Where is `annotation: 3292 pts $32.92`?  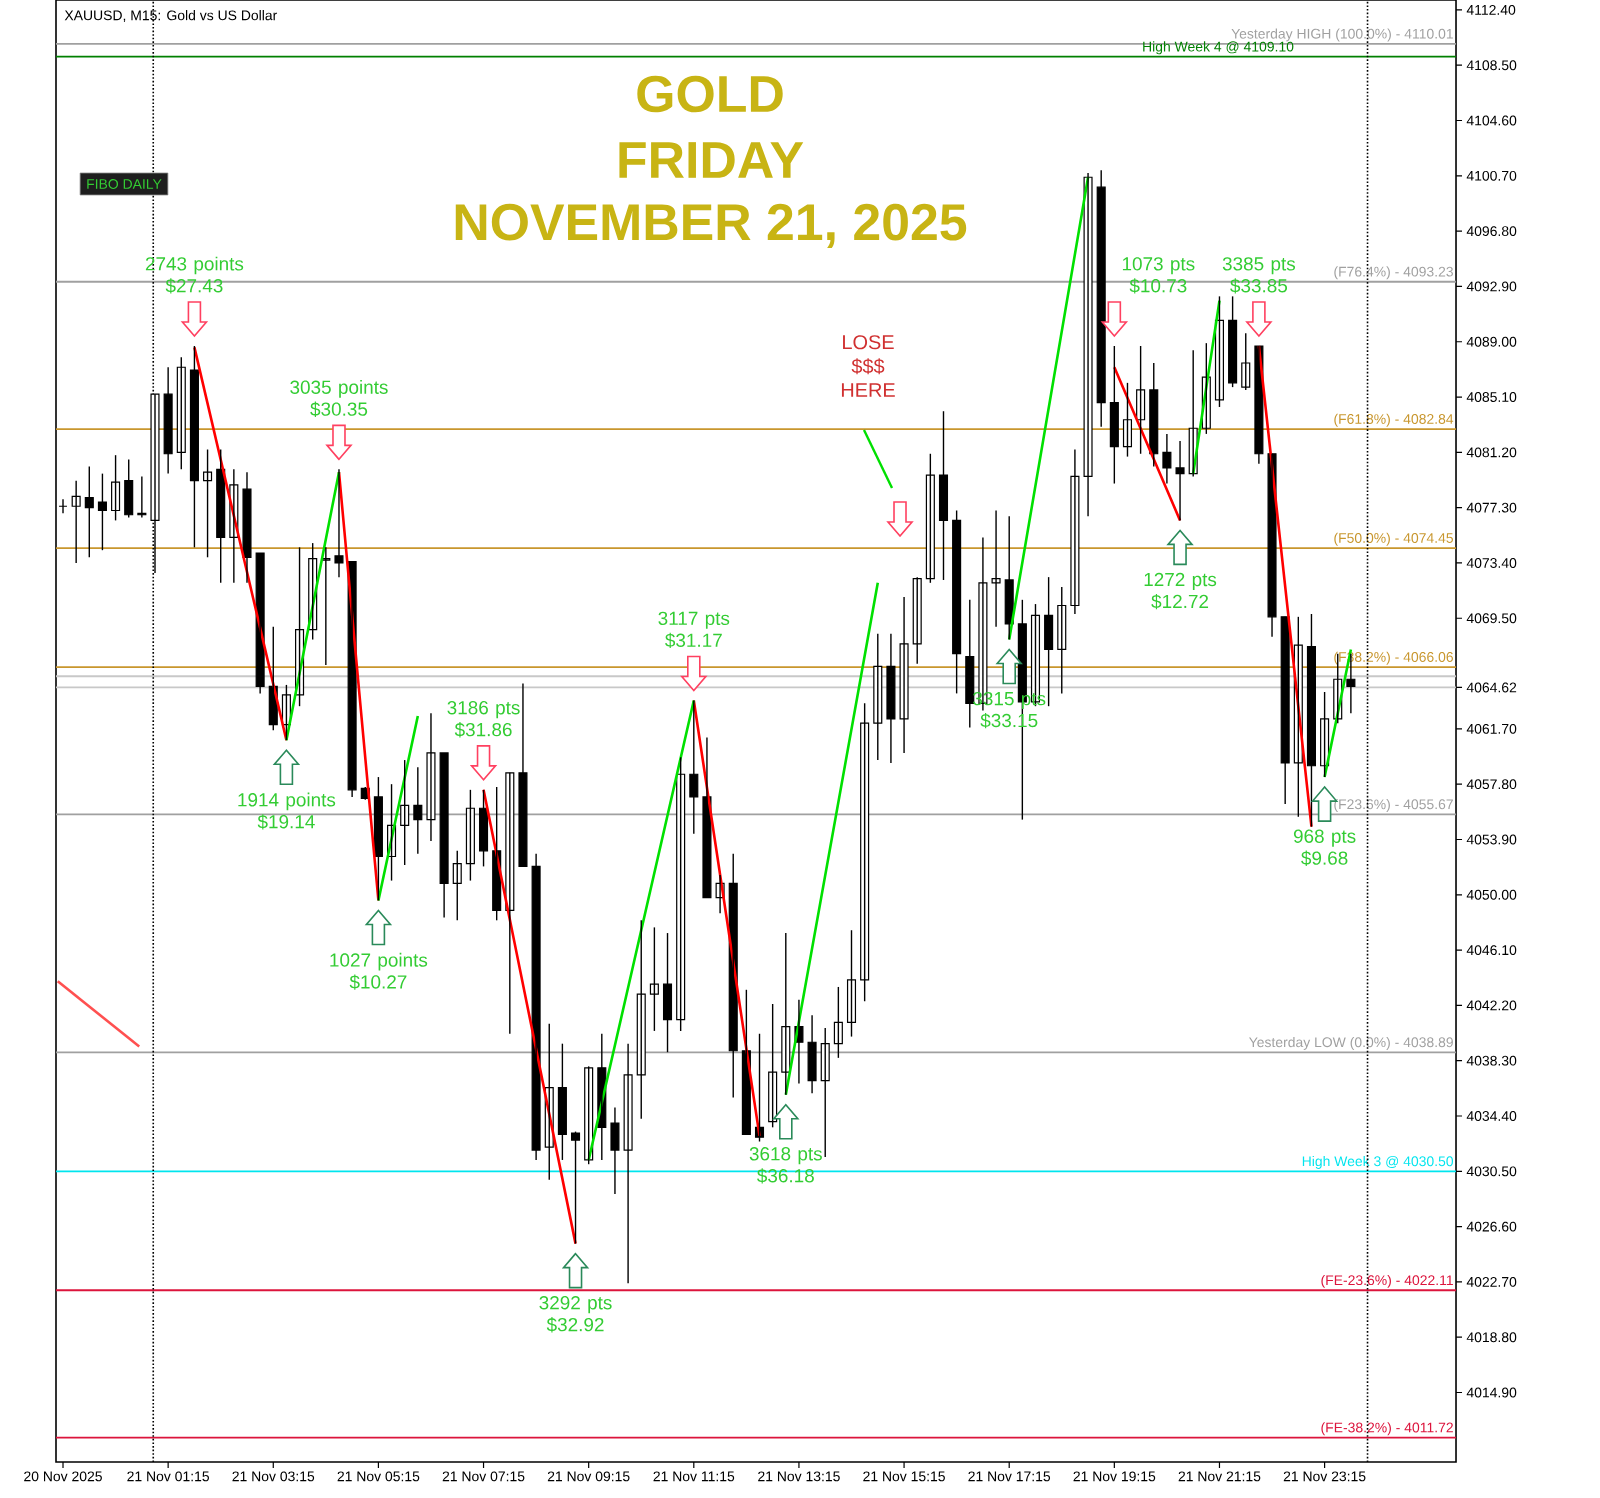 annotation: 3292 pts $32.92 is located at coordinates (575, 1314).